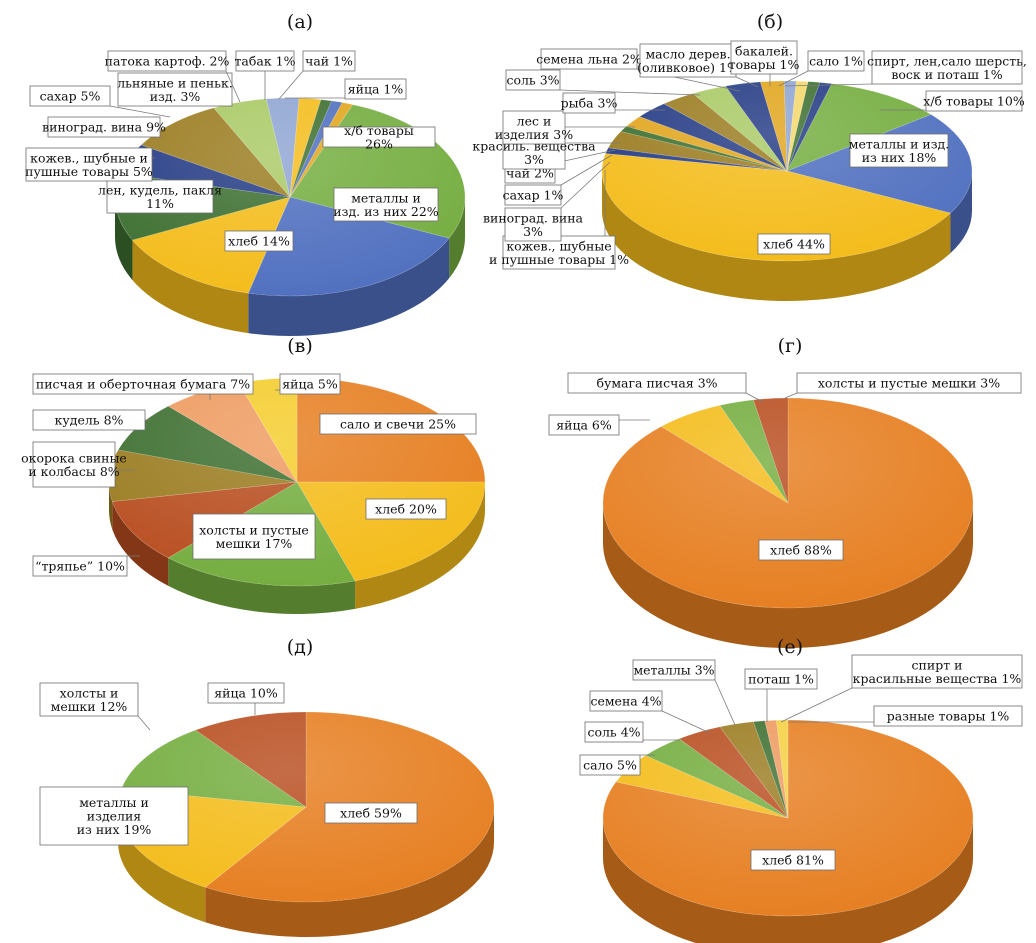 The height and width of the screenshot is (943, 1036). I want to click on data-label: рыба 3%, so click(613, 103).